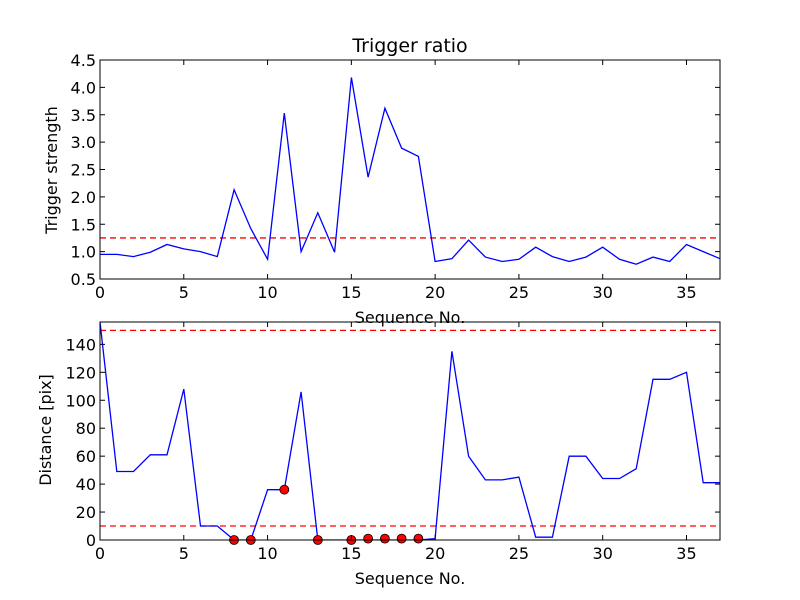 Image resolution: width=800 pixels, height=600 pixels. Describe the element at coordinates (409, 46) in the screenshot. I see `chart-title: Trigger ratio` at that location.